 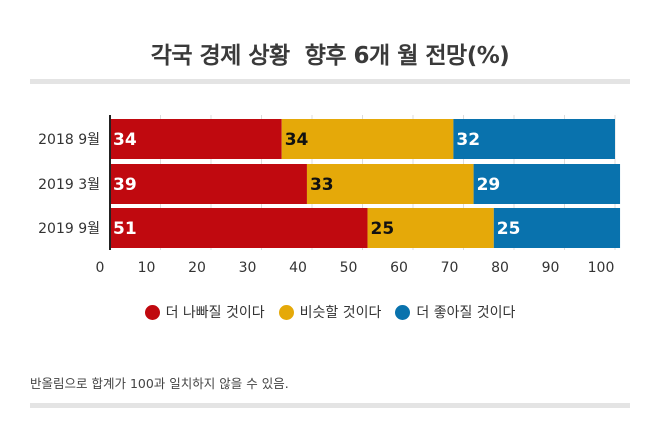 What do you see at coordinates (215, 313) in the screenshot?
I see `legend-label-worse: 더 나빠질 것이다` at bounding box center [215, 313].